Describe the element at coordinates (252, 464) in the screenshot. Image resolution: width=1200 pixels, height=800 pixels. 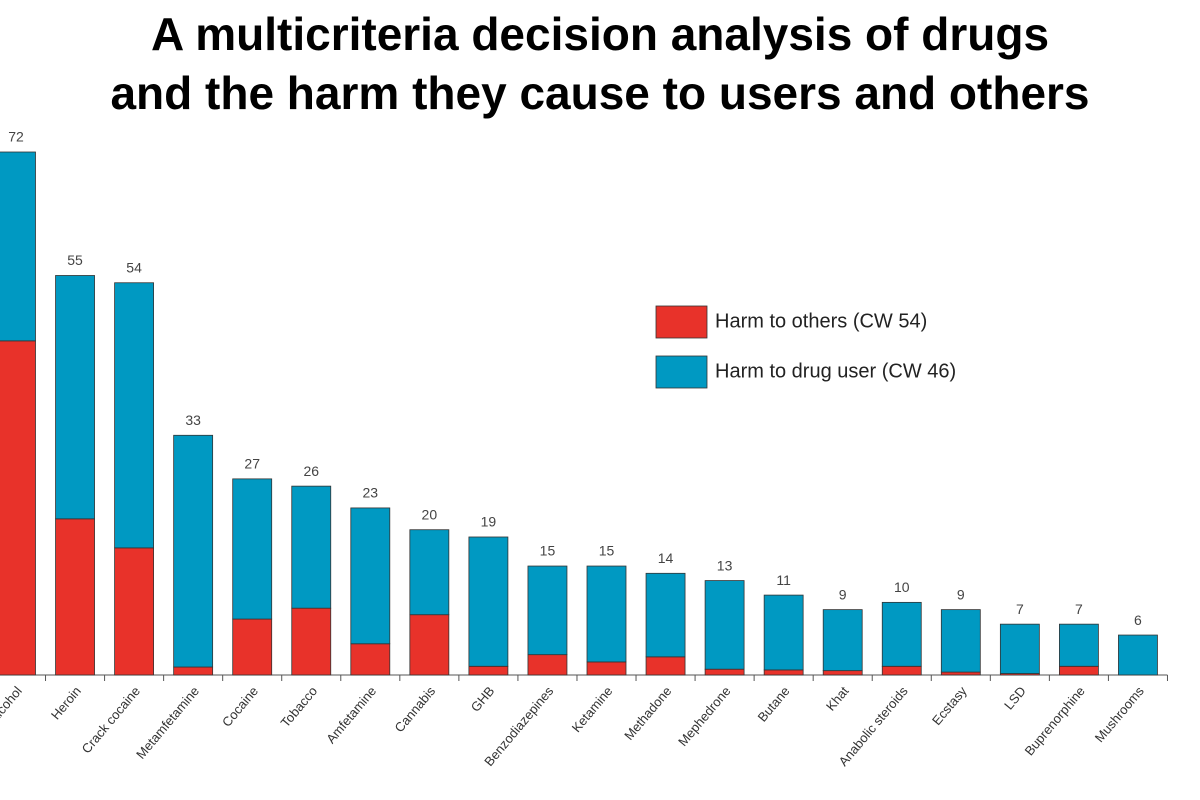
I see `total-label: 27` at that location.